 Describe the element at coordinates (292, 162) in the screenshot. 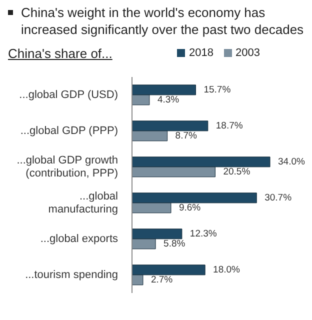

I see `data-label: 34.0%` at that location.